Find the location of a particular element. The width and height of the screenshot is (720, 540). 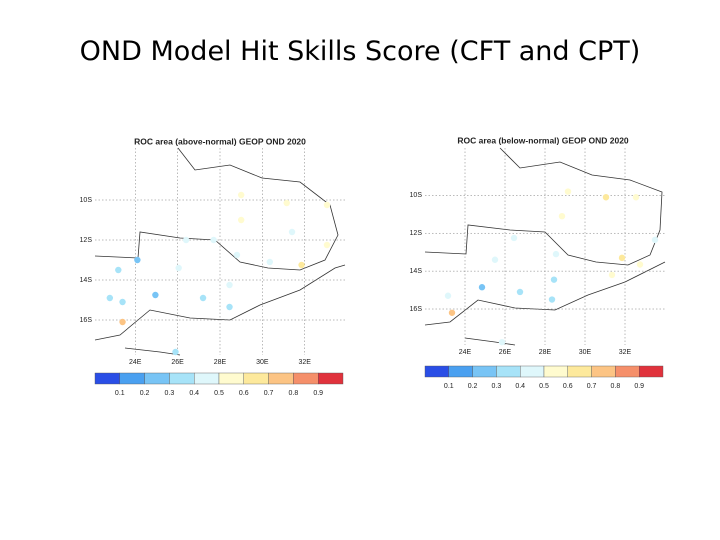

lon-tick-label: 26E is located at coordinates (177, 362).